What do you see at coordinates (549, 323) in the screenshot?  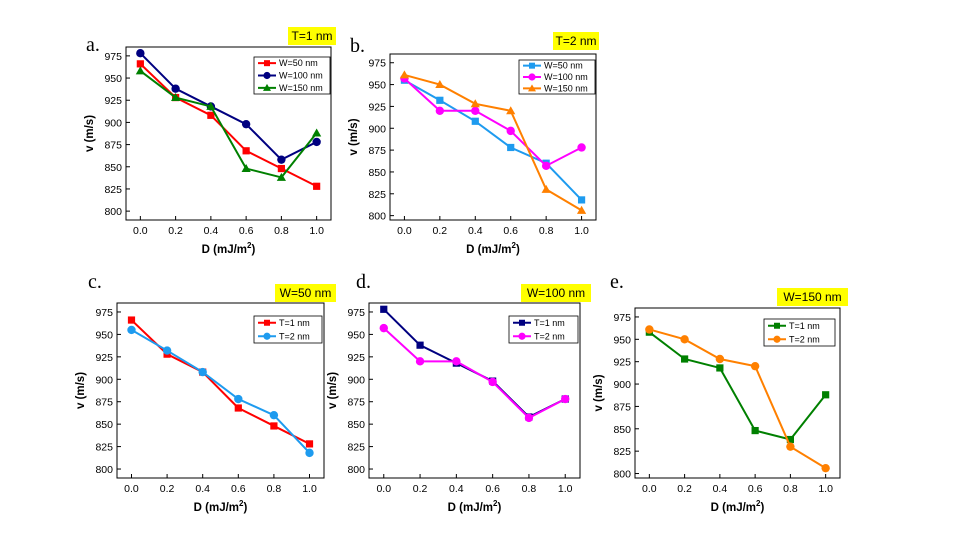 I see `legend-label: T=1 nm` at bounding box center [549, 323].